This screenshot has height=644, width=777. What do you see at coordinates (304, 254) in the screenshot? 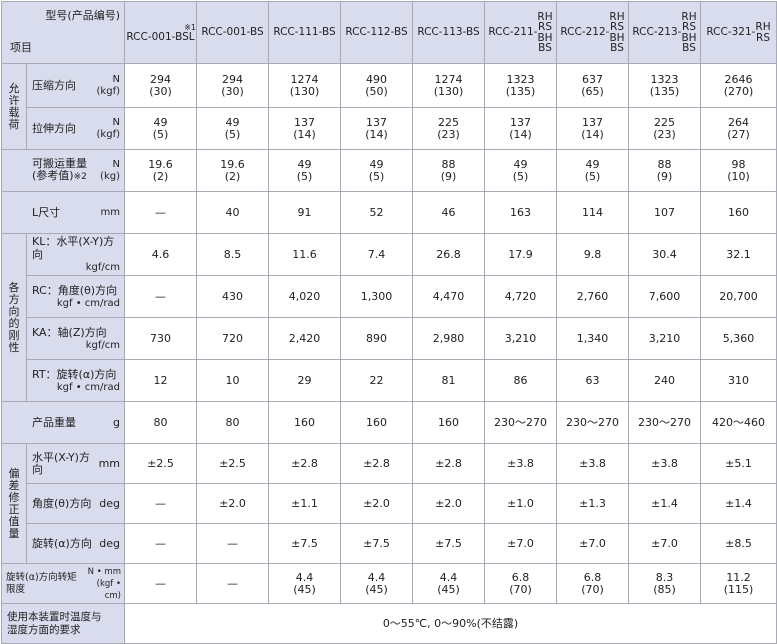
I see `value-kl-3: 11.6` at bounding box center [304, 254].